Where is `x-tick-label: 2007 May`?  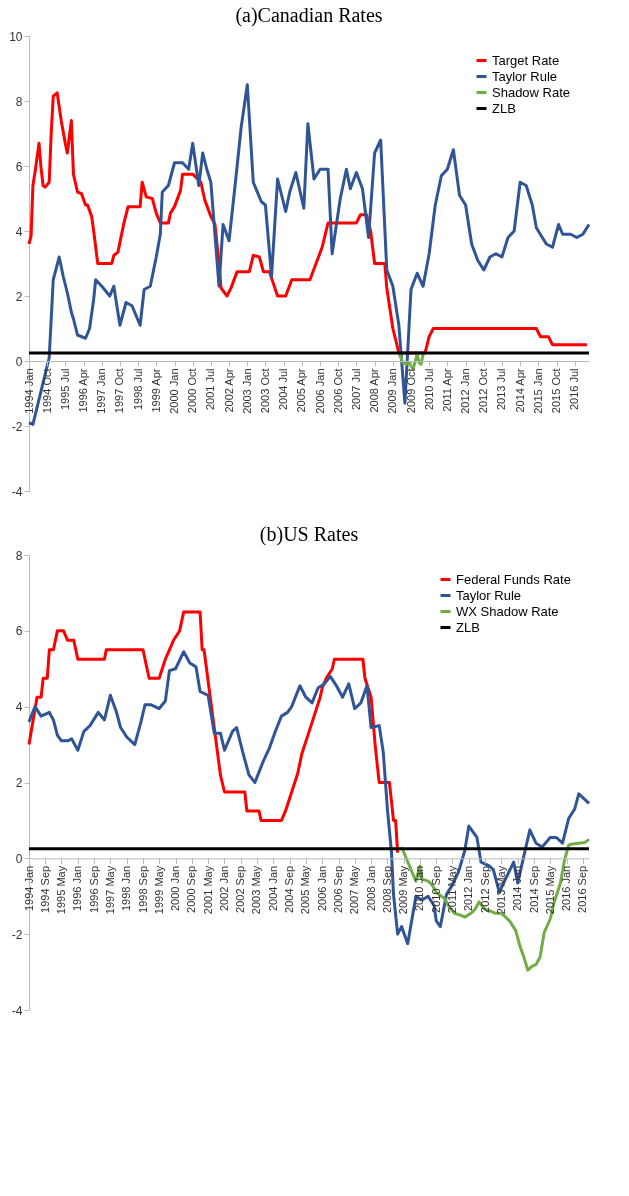
x-tick-label: 2007 May is located at coordinates (354, 890).